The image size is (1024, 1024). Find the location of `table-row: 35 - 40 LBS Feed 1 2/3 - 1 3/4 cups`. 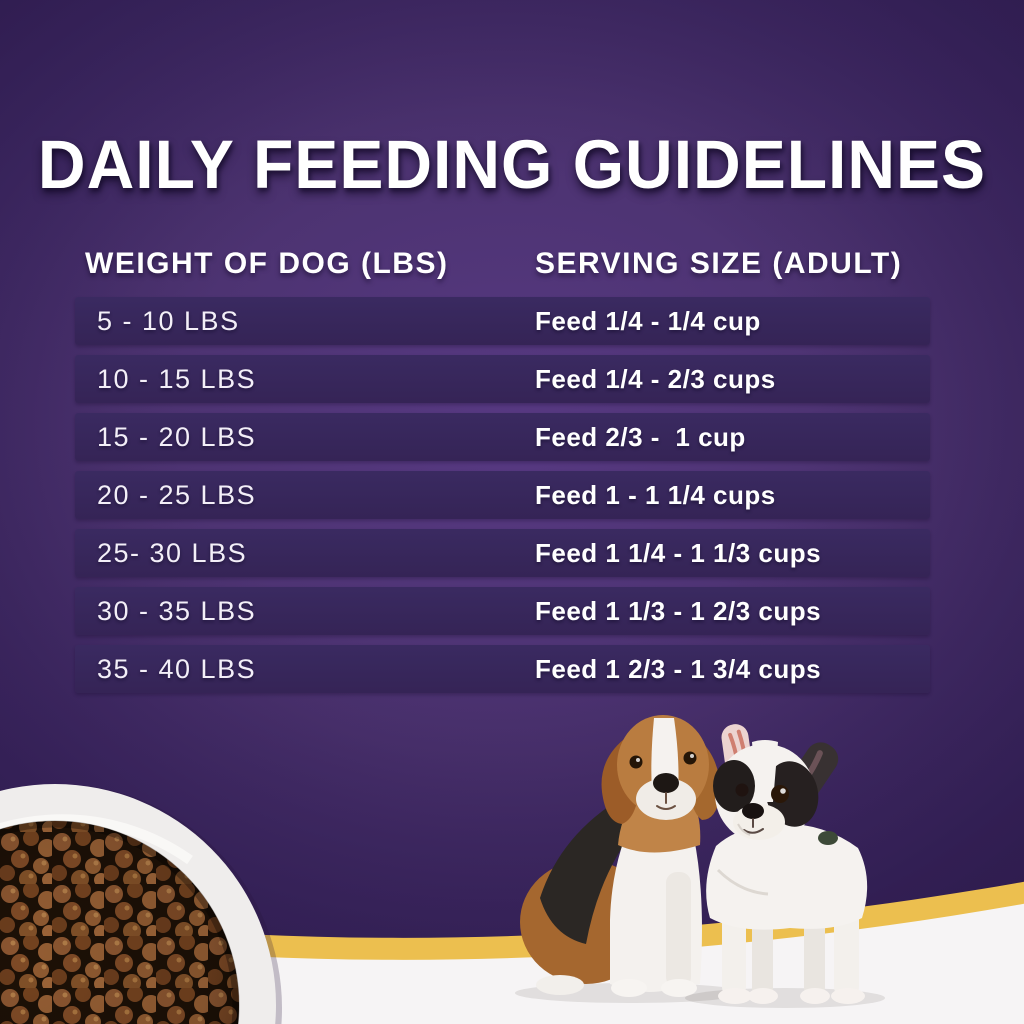

table-row: 35 - 40 LBS Feed 1 2/3 - 1 3/4 cups is located at coordinates (502, 669).